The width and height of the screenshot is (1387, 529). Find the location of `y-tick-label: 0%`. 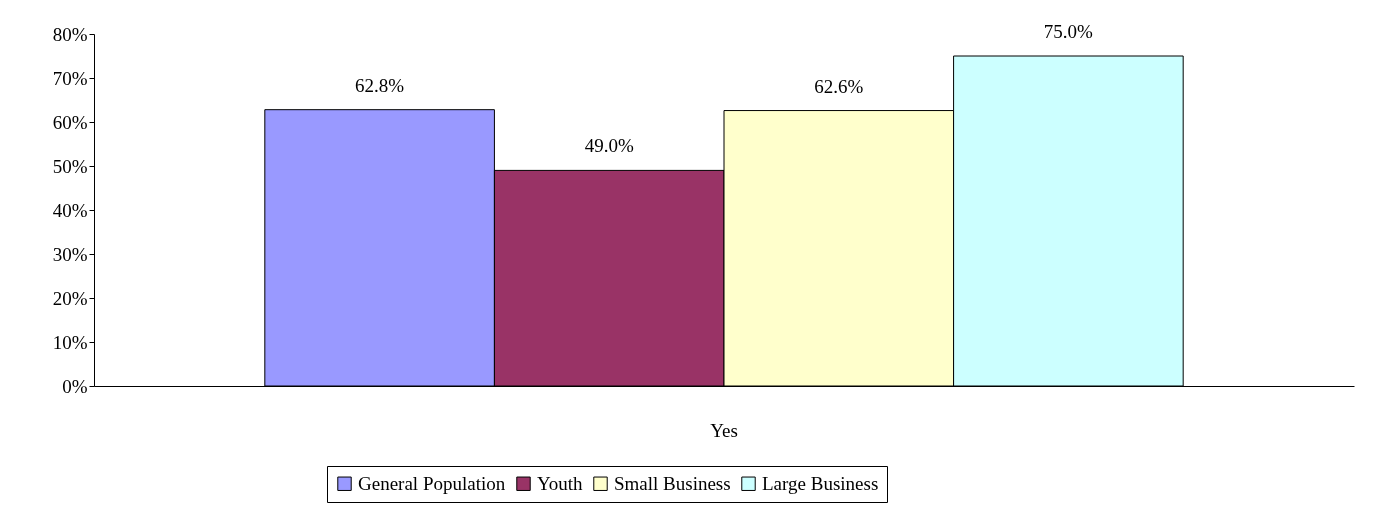

y-tick-label: 0% is located at coordinates (75, 386).